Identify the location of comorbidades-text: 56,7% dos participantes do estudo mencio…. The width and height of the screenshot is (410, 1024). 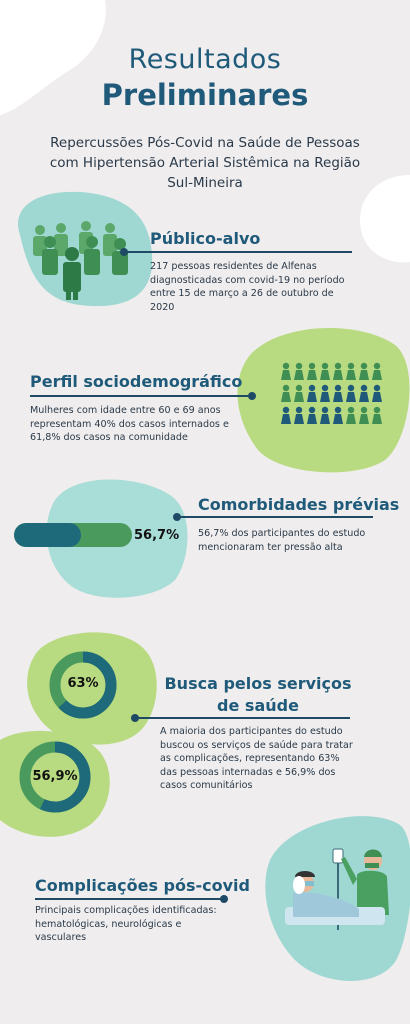
(282, 540).